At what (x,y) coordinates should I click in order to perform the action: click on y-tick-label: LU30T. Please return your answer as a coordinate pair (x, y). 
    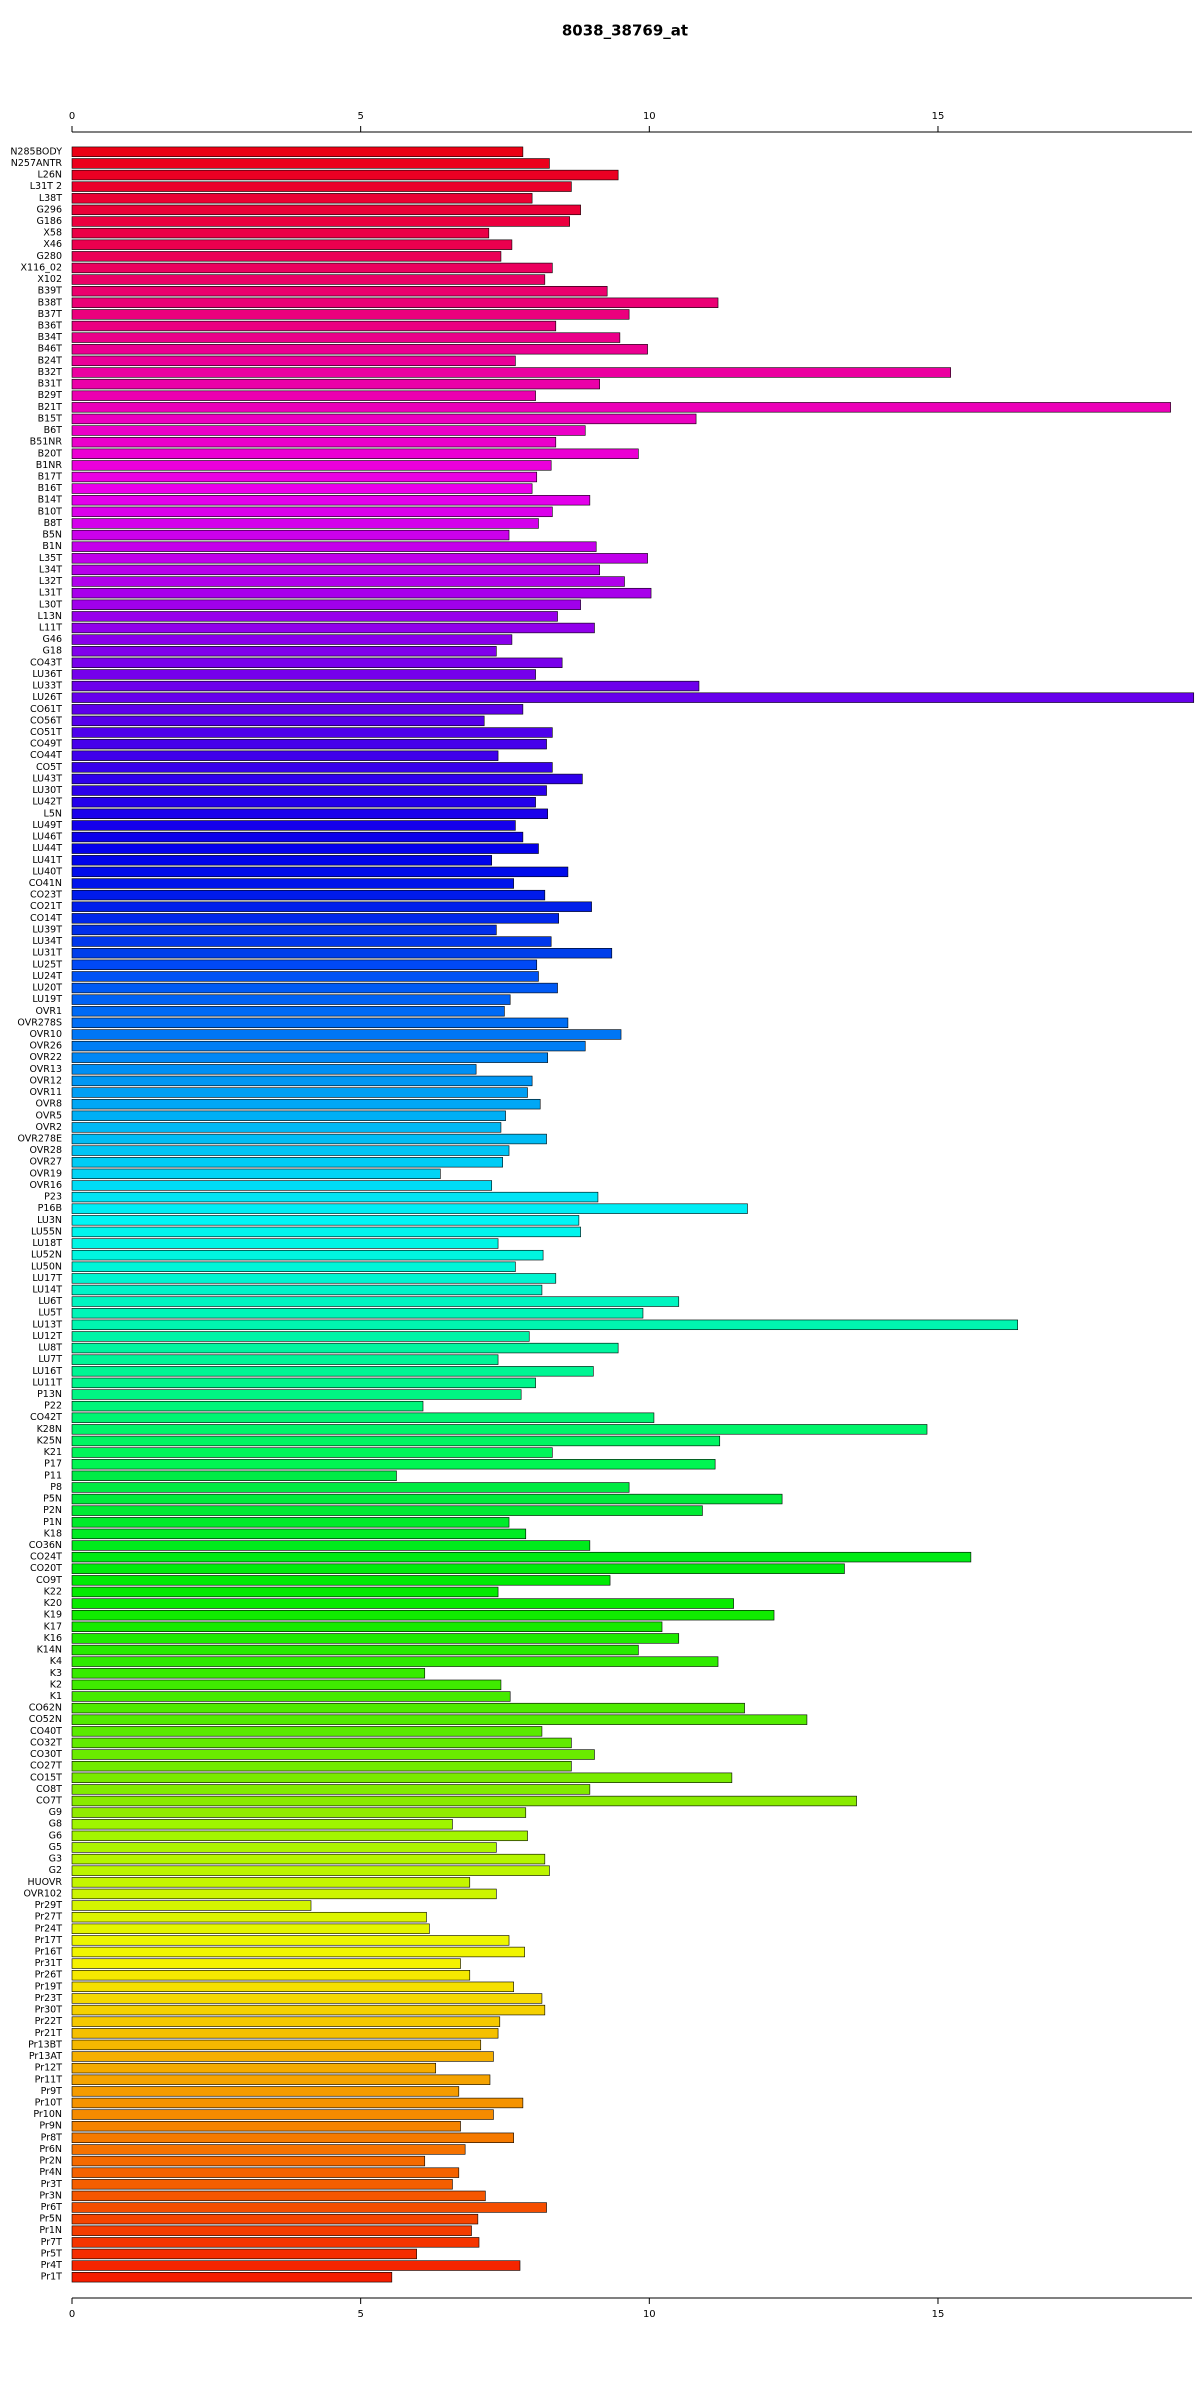
    Looking at the image, I should click on (47, 790).